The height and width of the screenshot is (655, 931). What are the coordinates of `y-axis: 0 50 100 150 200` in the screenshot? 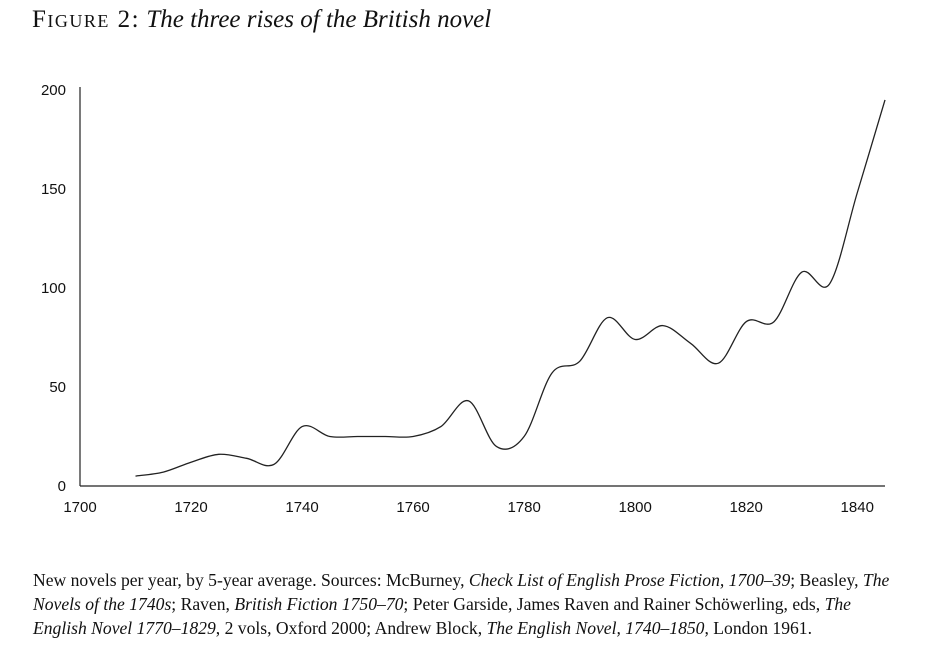 It's located at (61, 288).